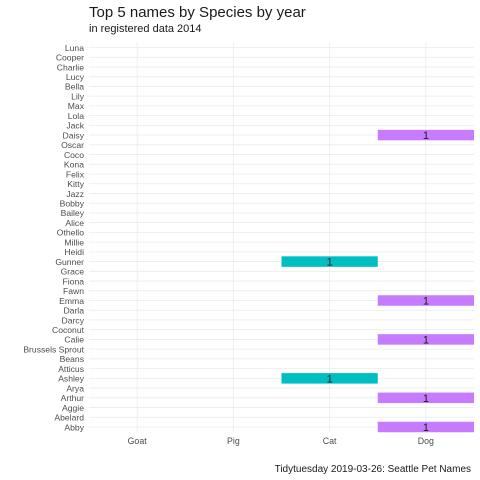  I want to click on y-tick-label: Calie, so click(74, 340).